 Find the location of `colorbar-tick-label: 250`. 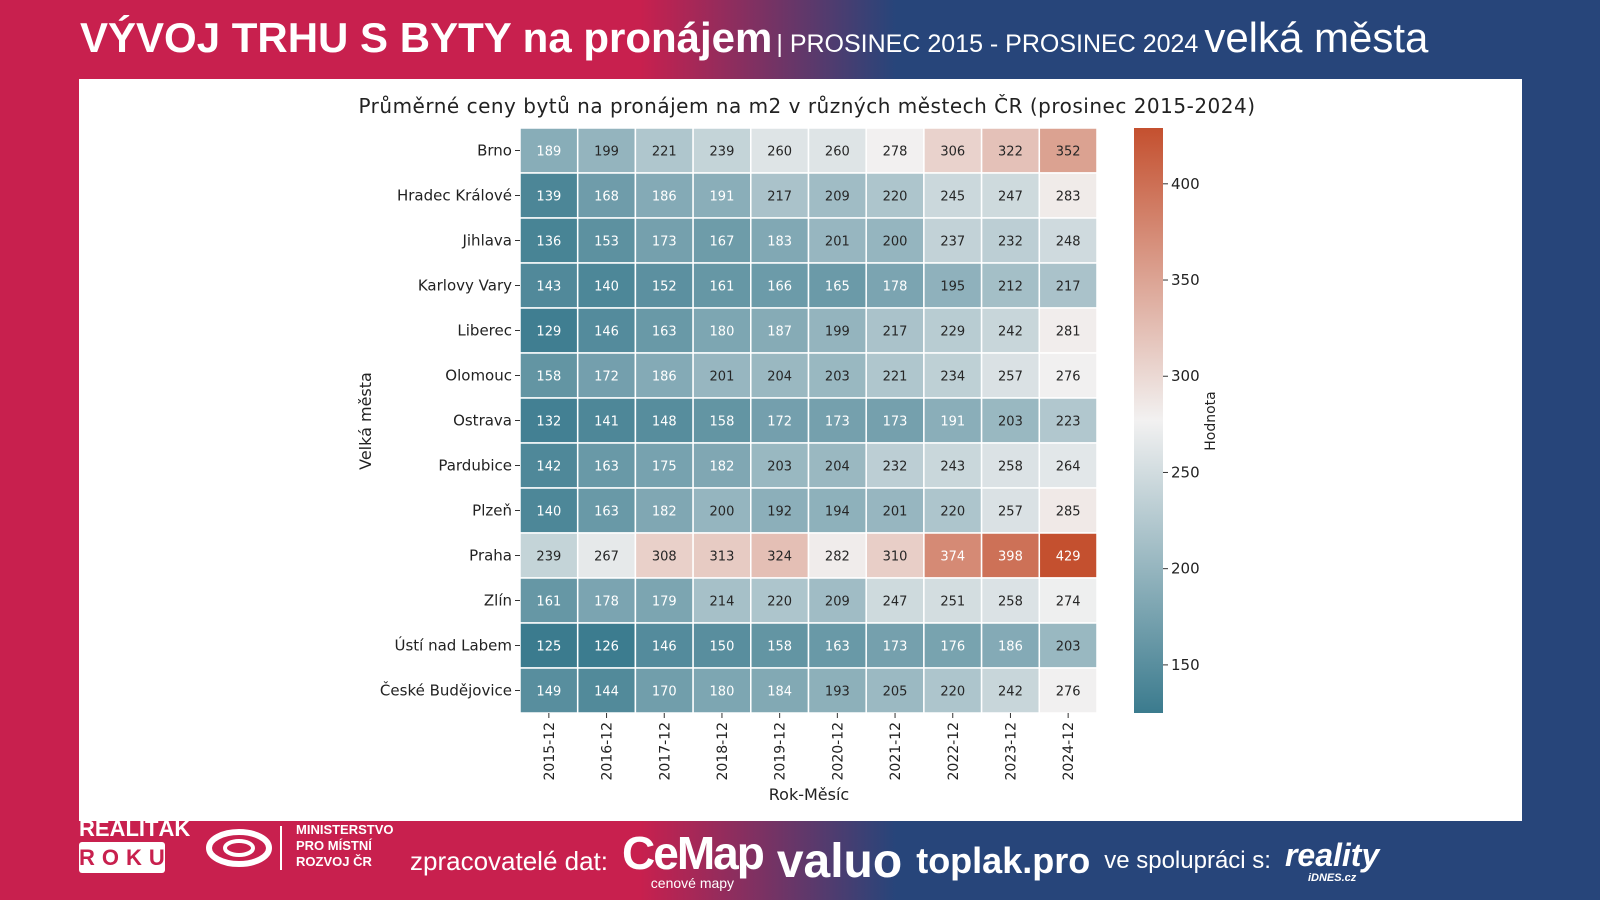

colorbar-tick-label: 250 is located at coordinates (1185, 472).